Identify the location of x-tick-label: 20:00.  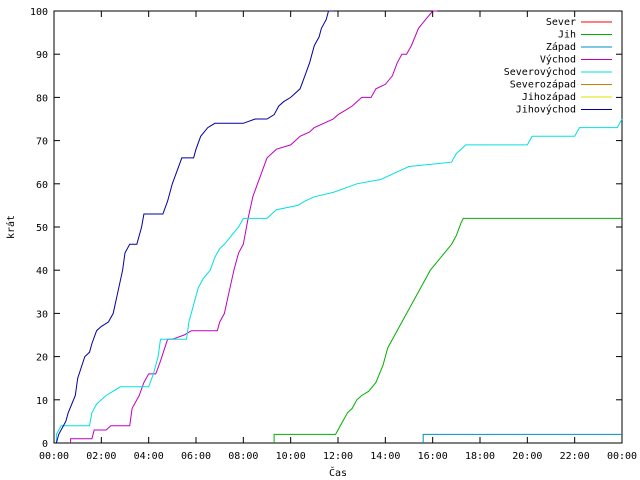
(527, 456).